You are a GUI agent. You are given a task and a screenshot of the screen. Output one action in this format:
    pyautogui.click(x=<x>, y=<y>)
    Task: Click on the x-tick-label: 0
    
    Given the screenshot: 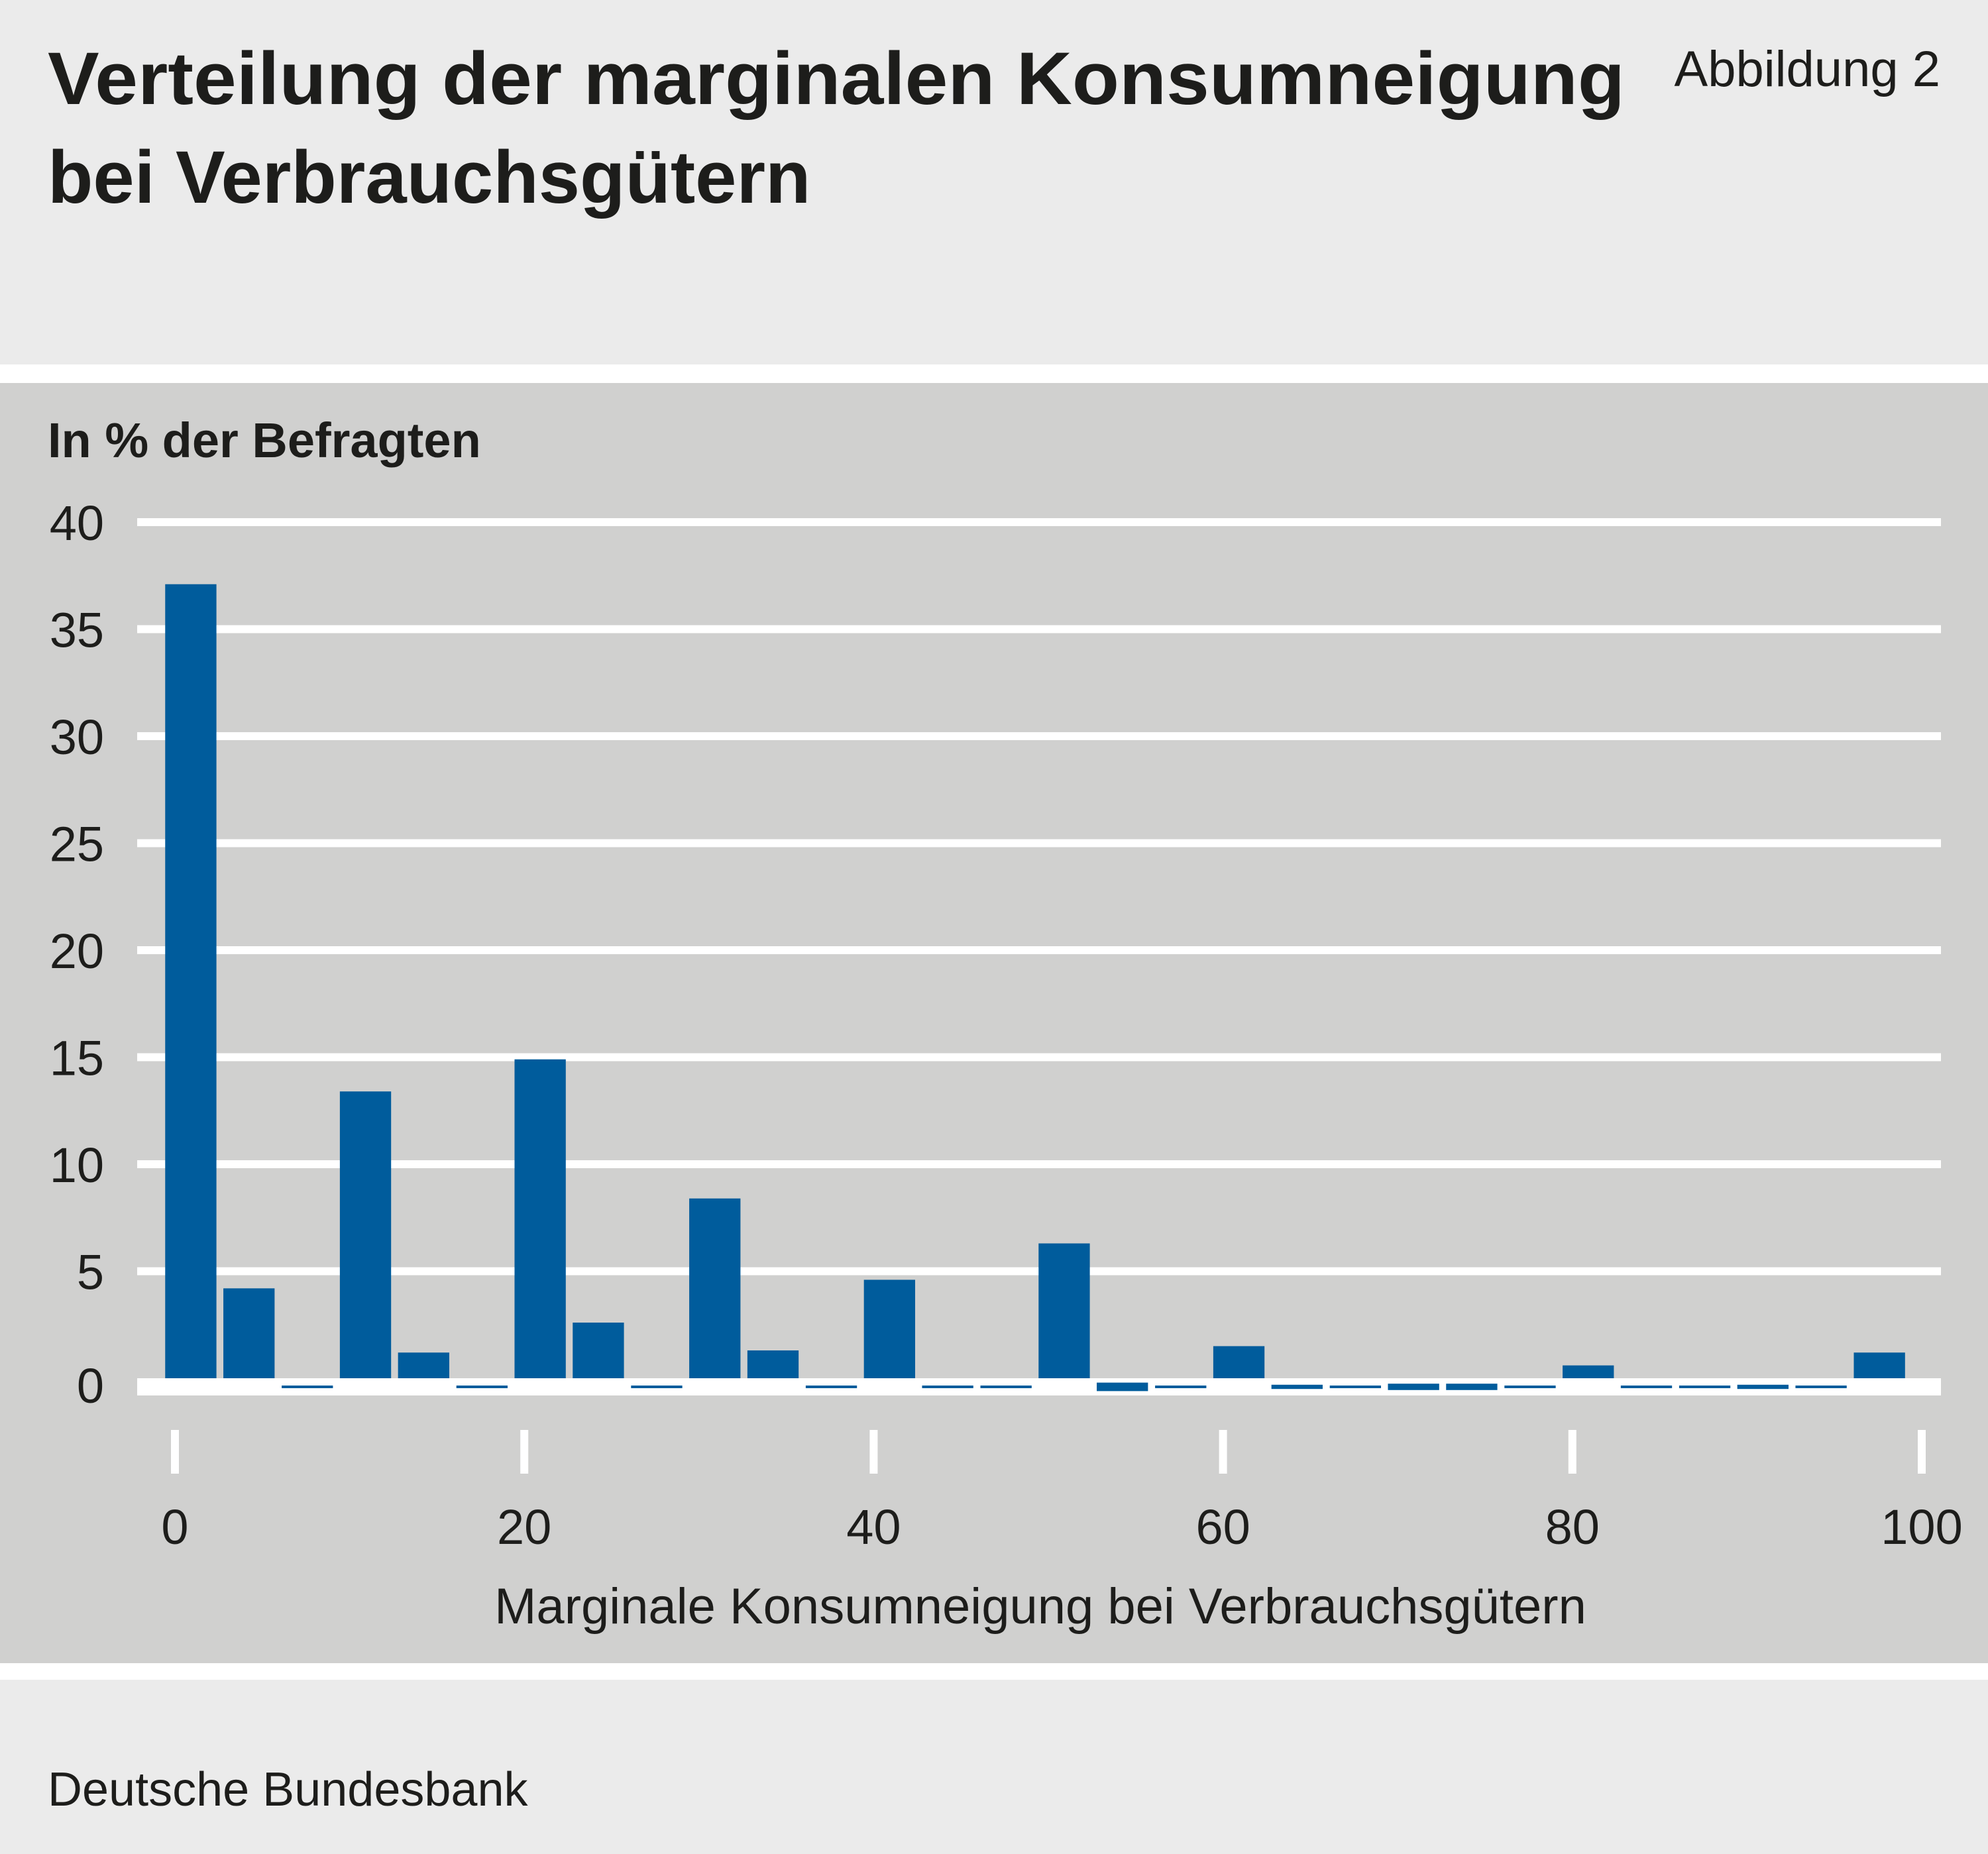 What is the action you would take?
    pyautogui.click(x=174, y=1527)
    